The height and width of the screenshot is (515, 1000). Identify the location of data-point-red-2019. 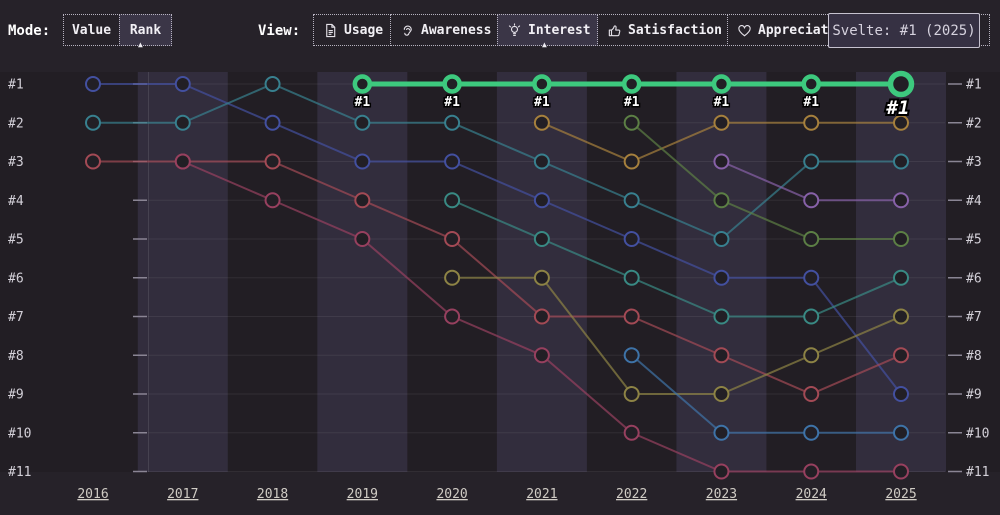
(362, 200).